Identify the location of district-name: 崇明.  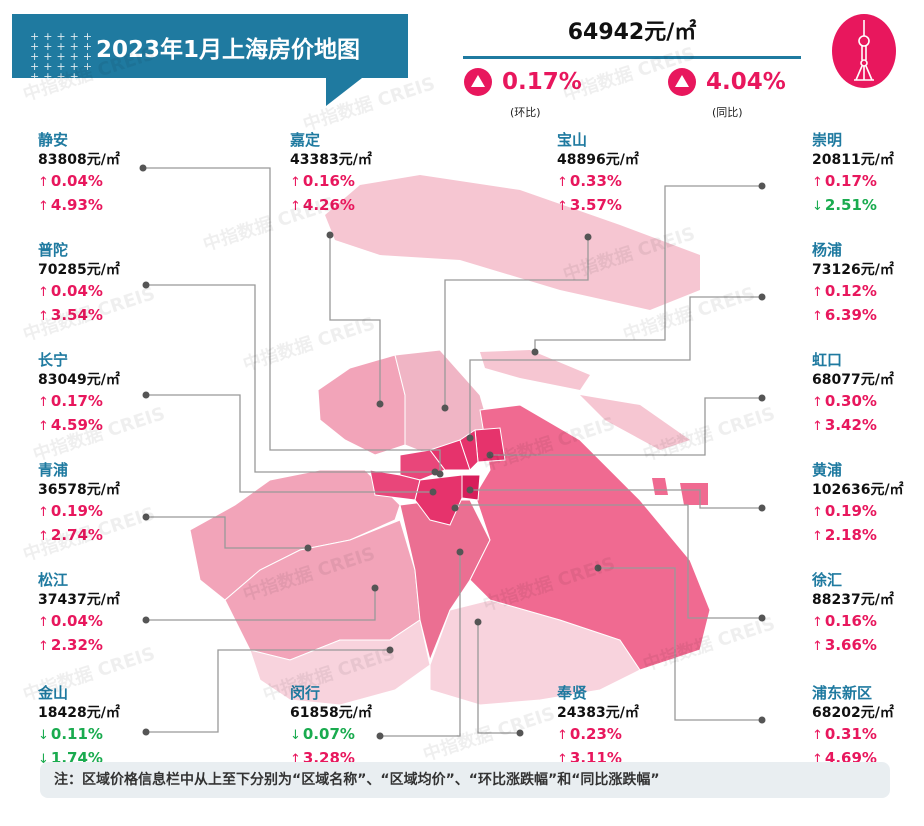
(827, 140).